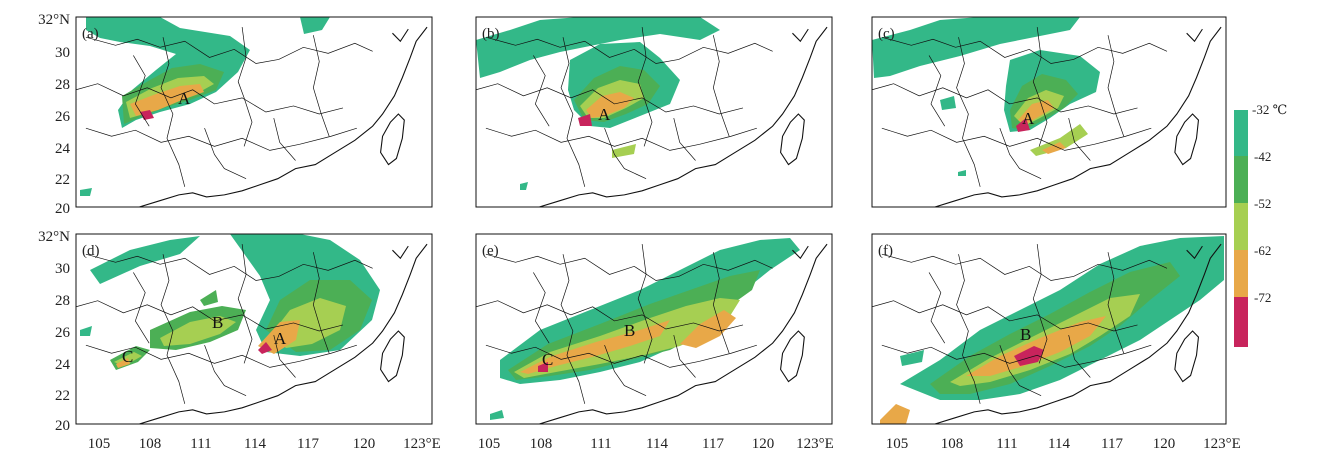 The width and height of the screenshot is (1321, 461). What do you see at coordinates (90, 34) in the screenshot?
I see `panel-label: (a)` at bounding box center [90, 34].